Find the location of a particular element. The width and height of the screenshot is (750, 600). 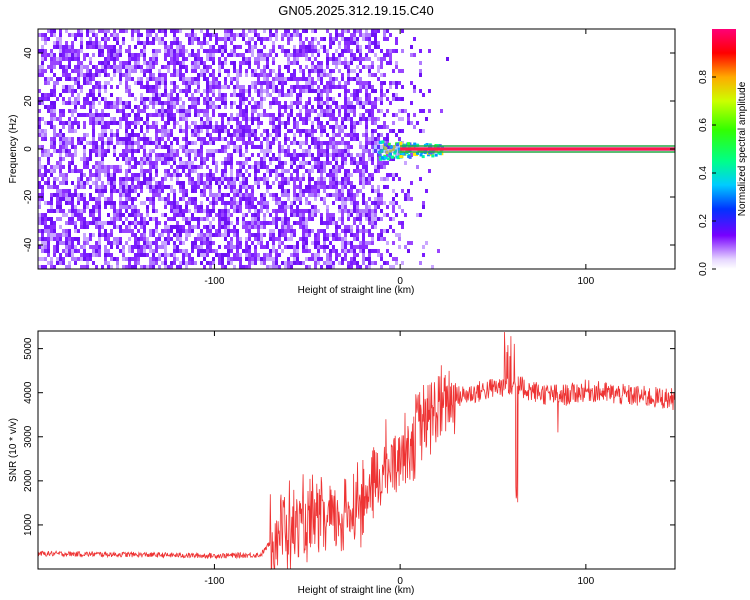

y-tick-label: -40 is located at coordinates (28, 244).